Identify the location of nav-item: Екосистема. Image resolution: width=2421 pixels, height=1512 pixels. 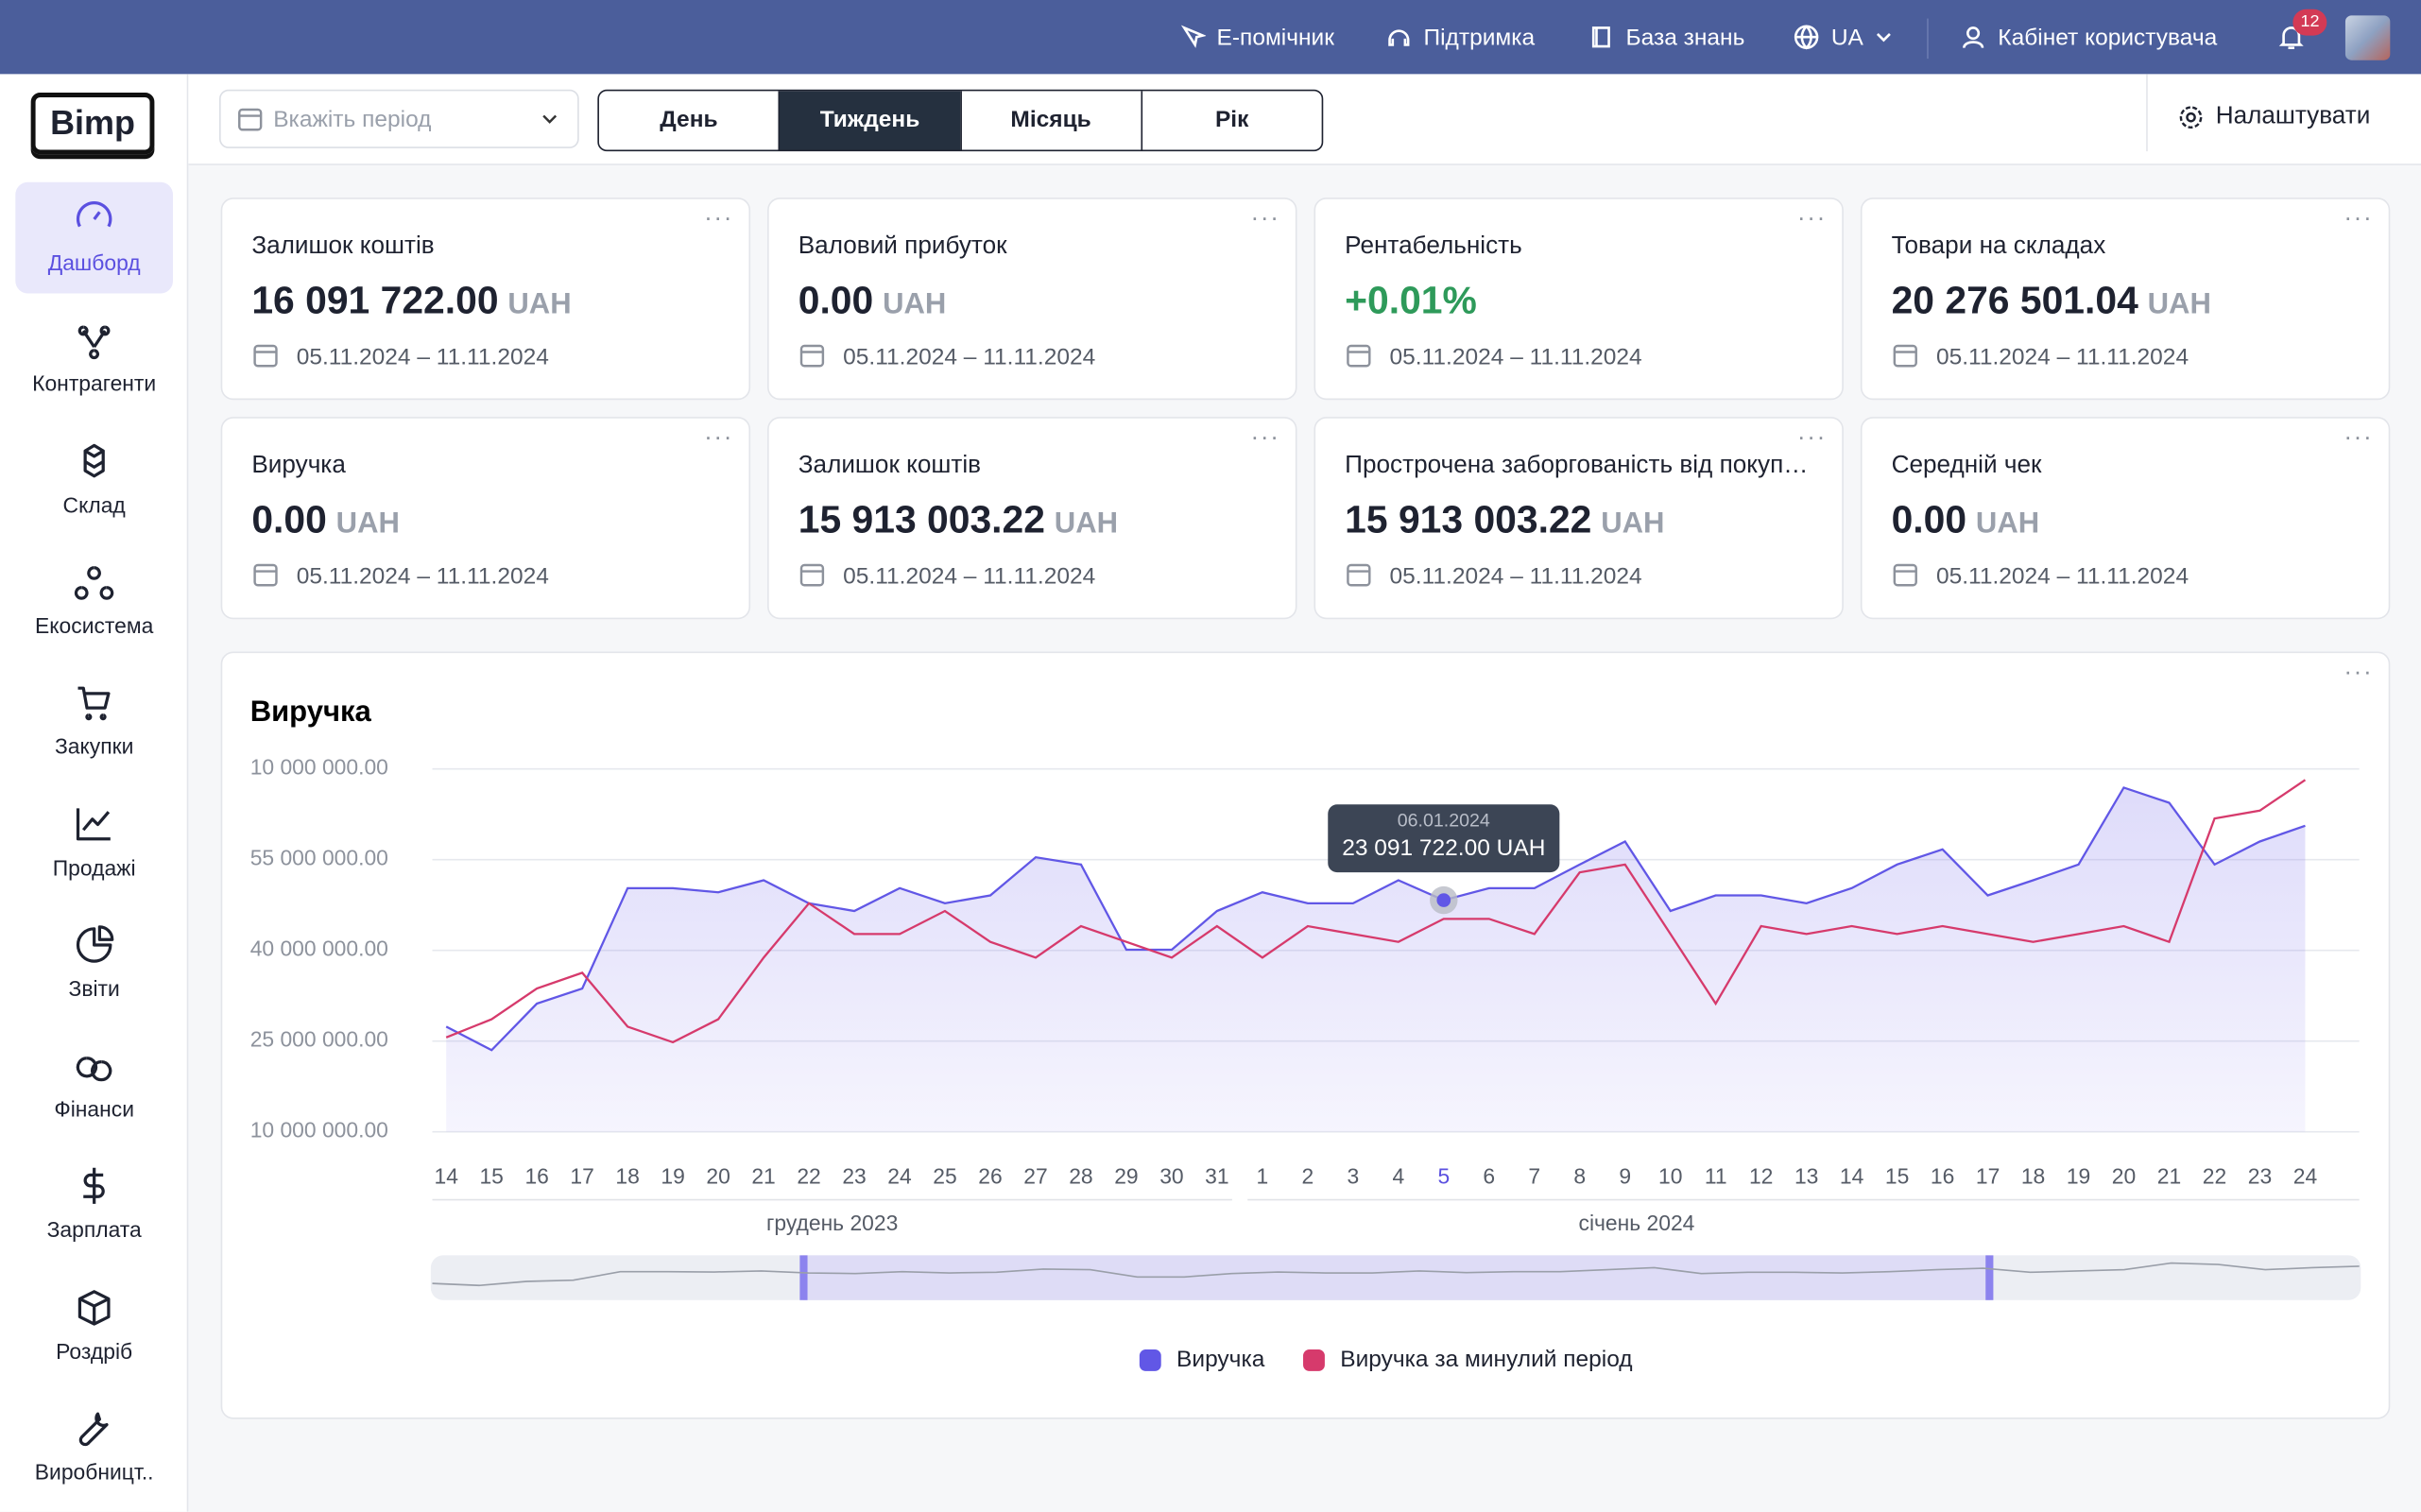
(94, 601).